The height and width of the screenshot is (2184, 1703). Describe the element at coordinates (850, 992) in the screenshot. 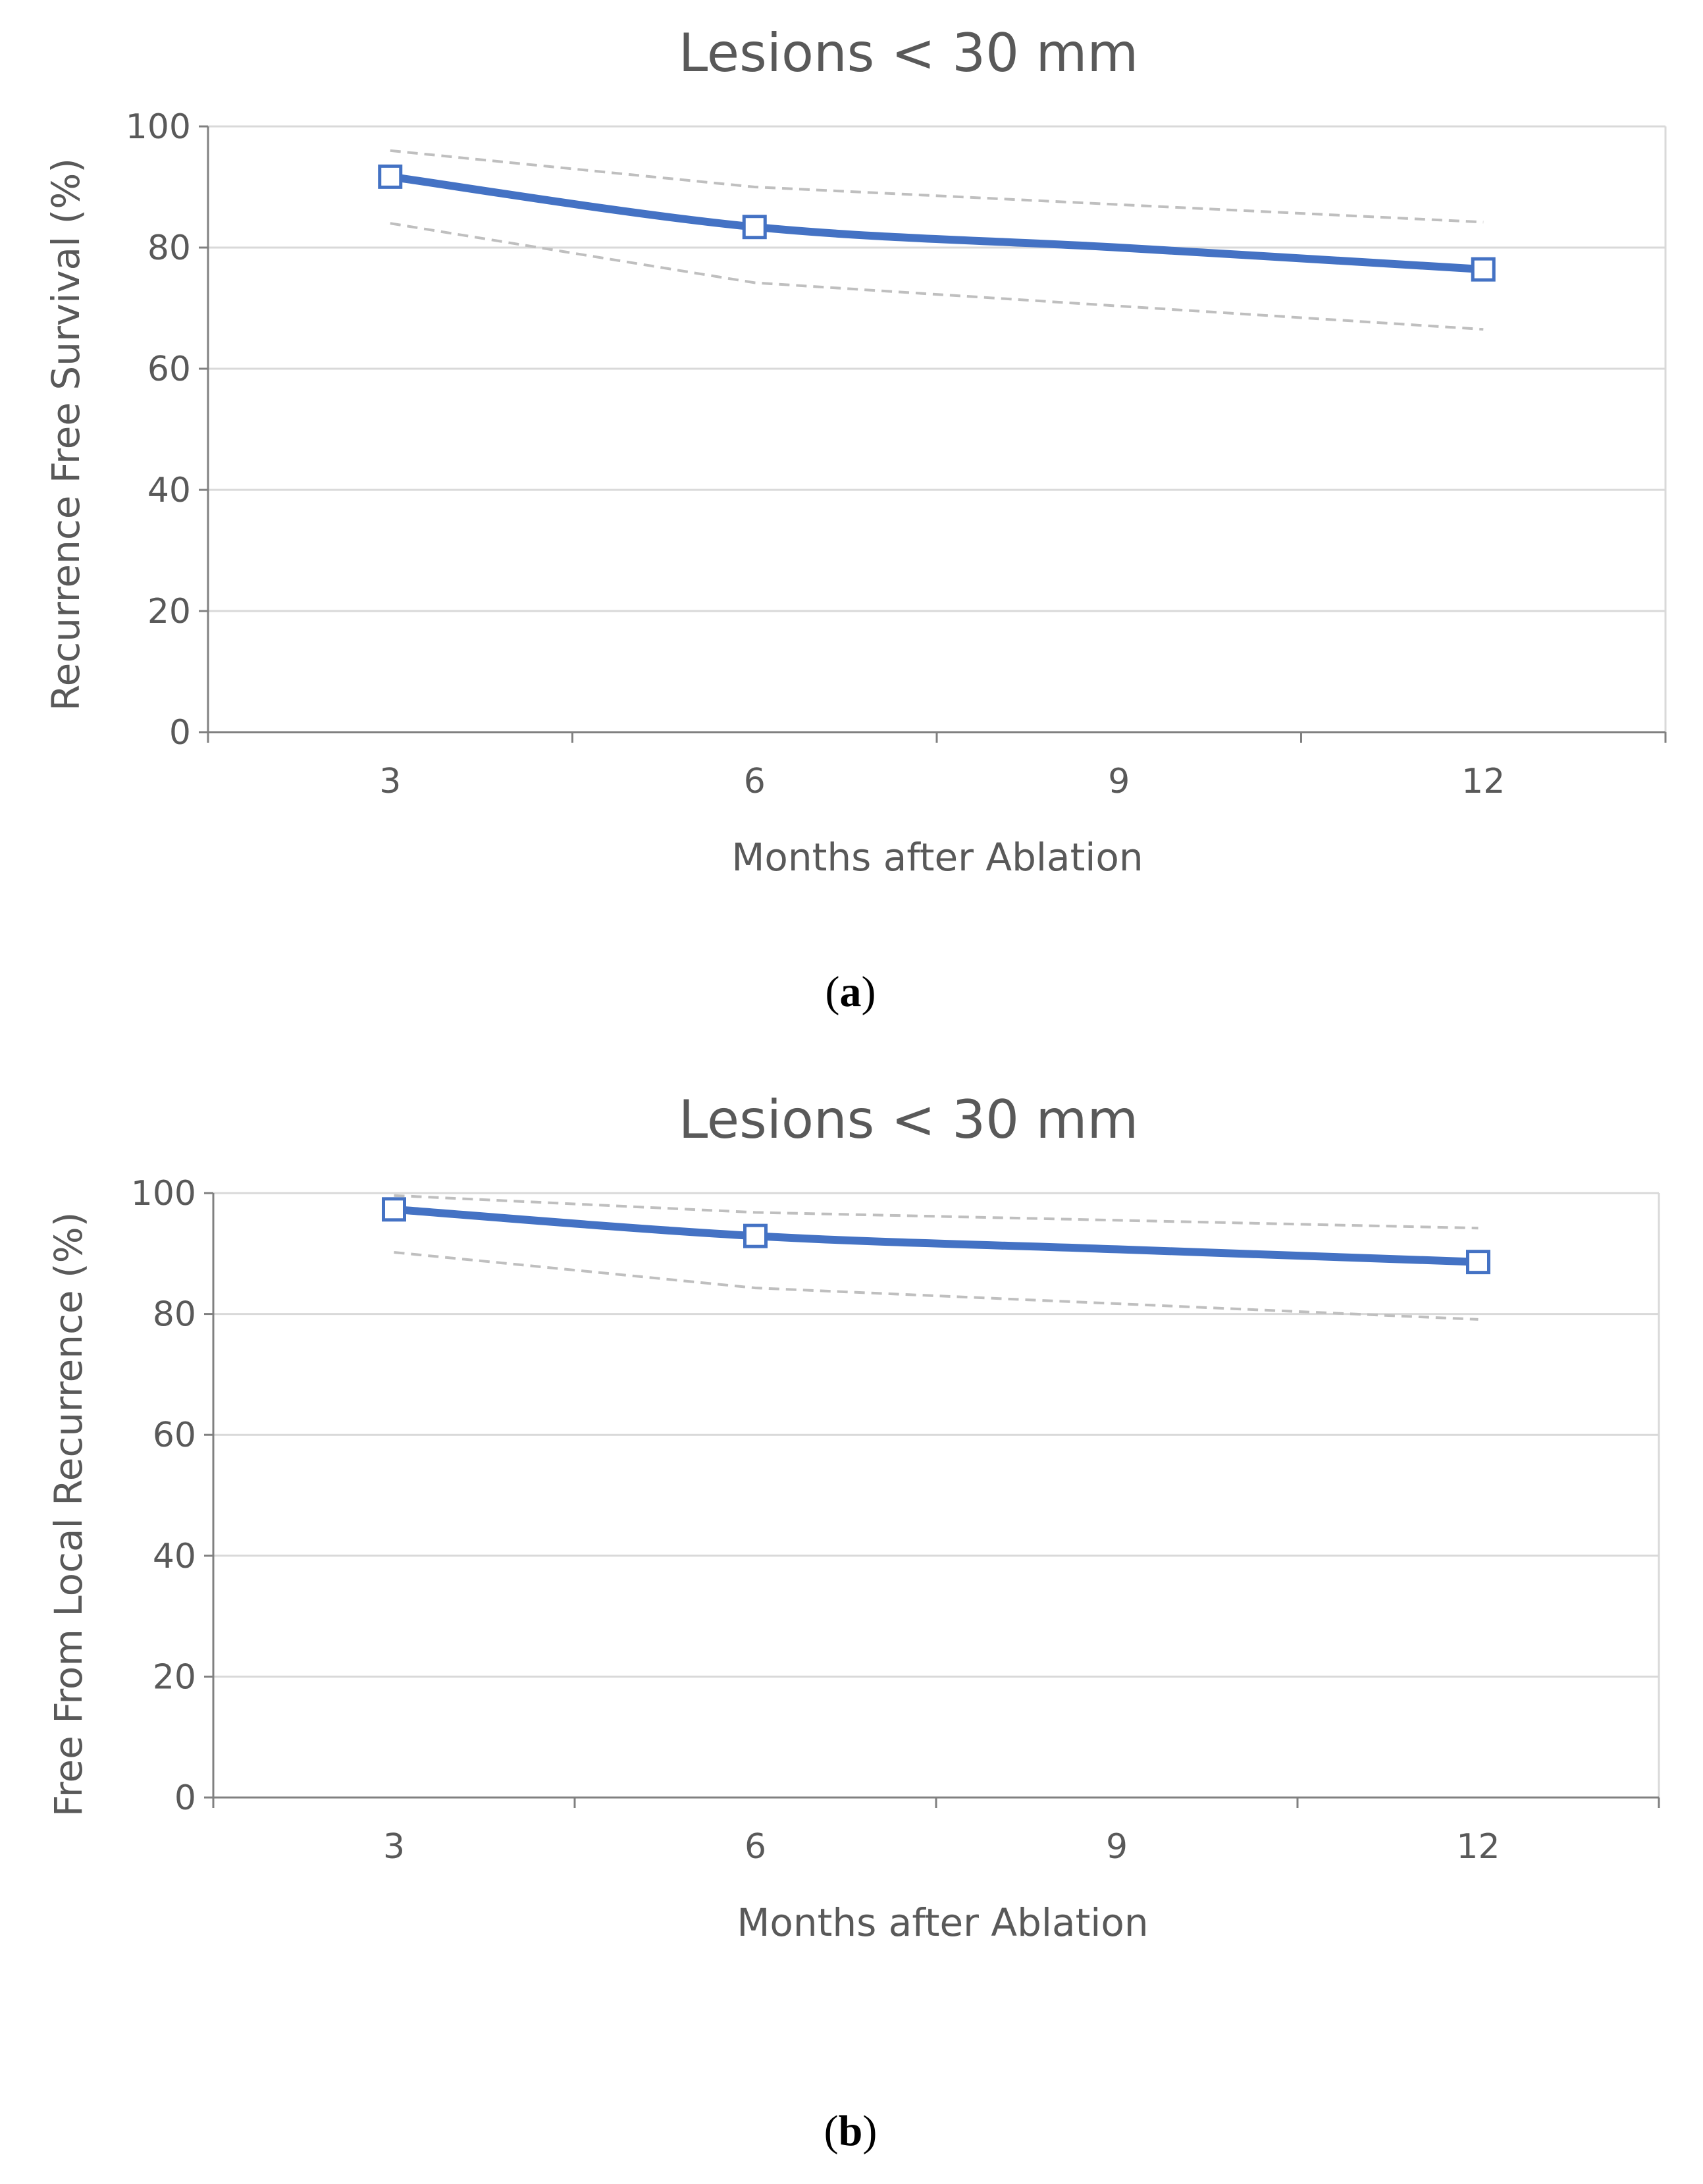

I see `panel-label-a: (a)` at that location.